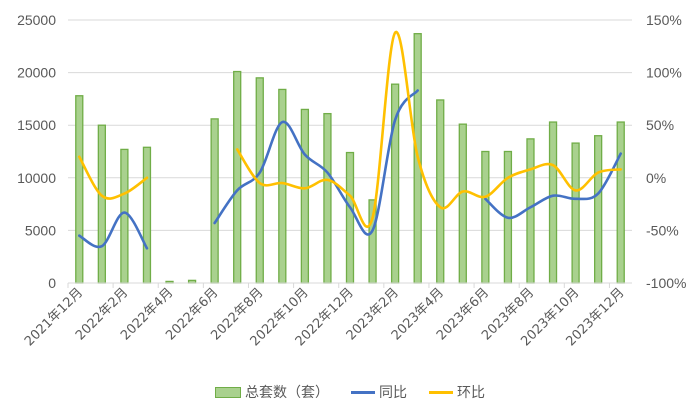 Image resolution: width=700 pixels, height=420 pixels. Describe the element at coordinates (228, 392) in the screenshot. I see `bar-swatch-icon` at that location.